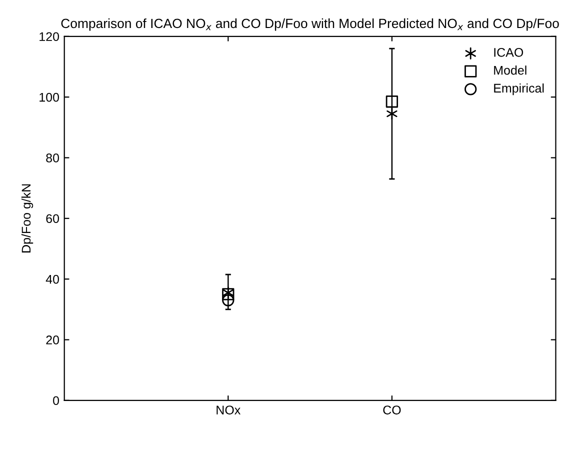  I want to click on legend-label: ICAO, so click(509, 52).